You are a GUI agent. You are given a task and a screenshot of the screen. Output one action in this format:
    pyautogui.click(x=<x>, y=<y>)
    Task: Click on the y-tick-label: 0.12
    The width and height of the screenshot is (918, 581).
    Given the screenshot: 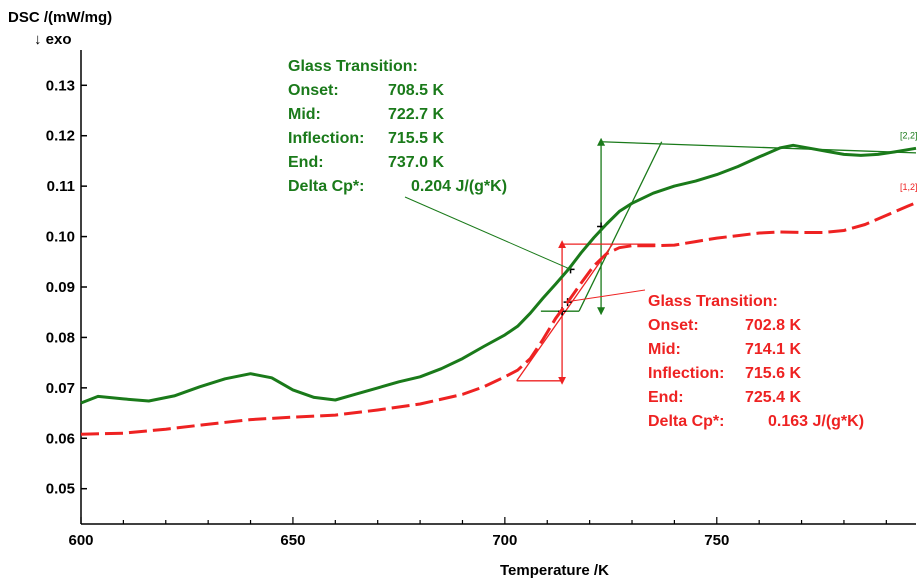 What is the action you would take?
    pyautogui.click(x=60, y=136)
    